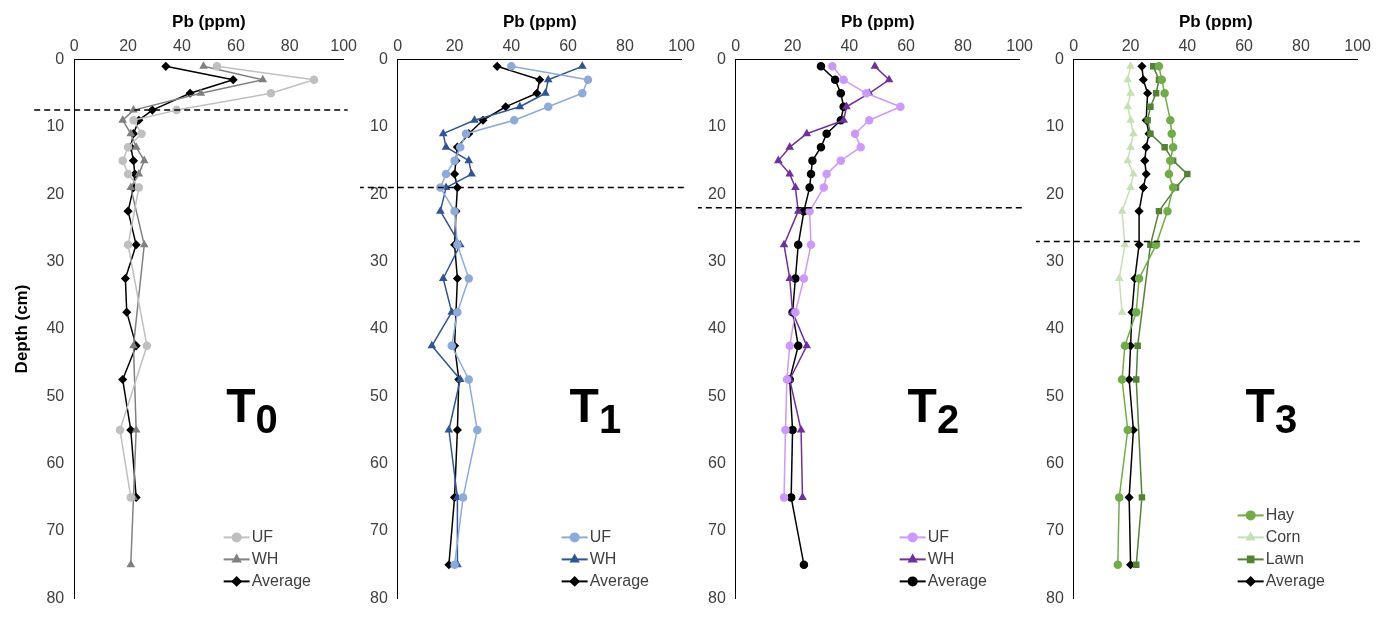  What do you see at coordinates (933, 410) in the screenshot?
I see `annotation: T$_{2}$` at bounding box center [933, 410].